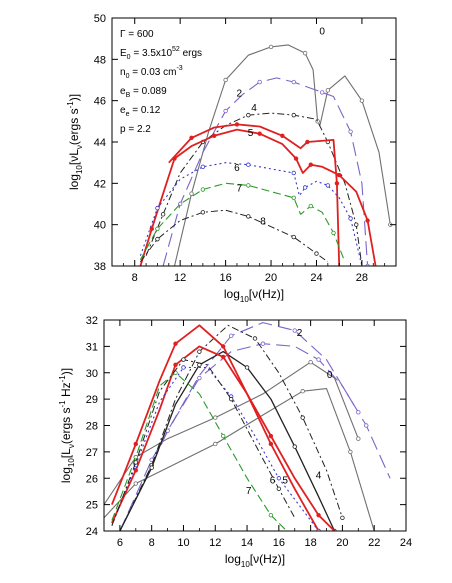 The height and width of the screenshot is (583, 452). Describe the element at coordinates (92, 427) in the screenshot. I see `y-tick-label: 28` at that location.